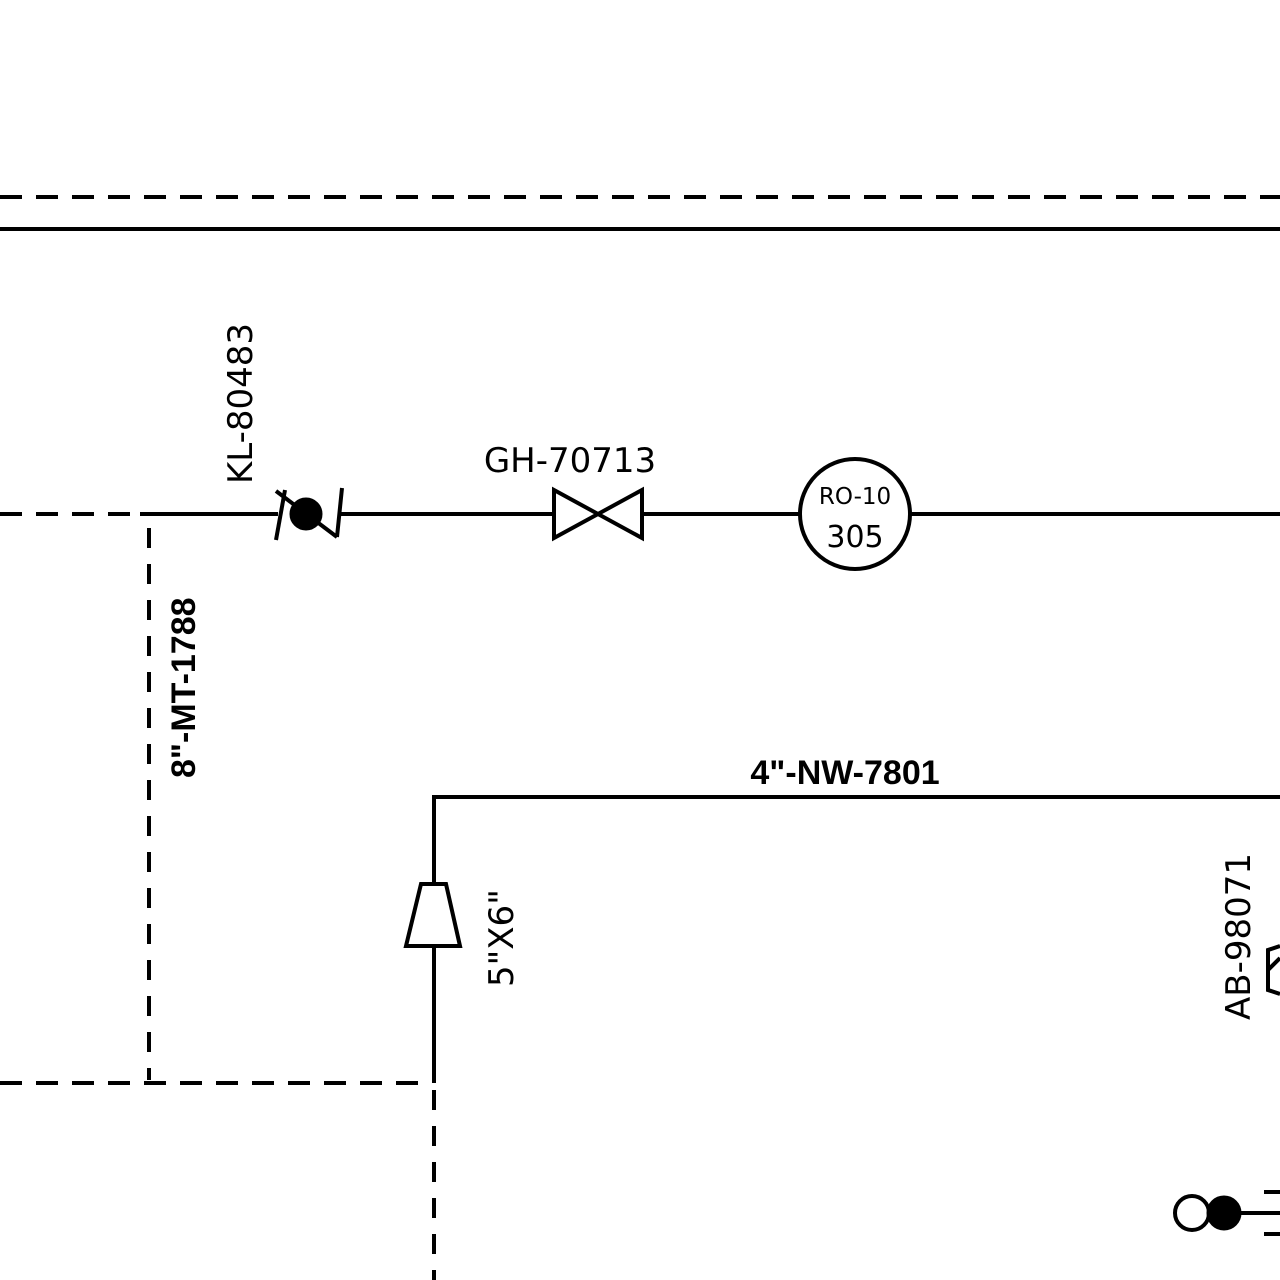  Describe the element at coordinates (241, 403) in the screenshot. I see `check-valve-tag-label: KL-80483` at that location.